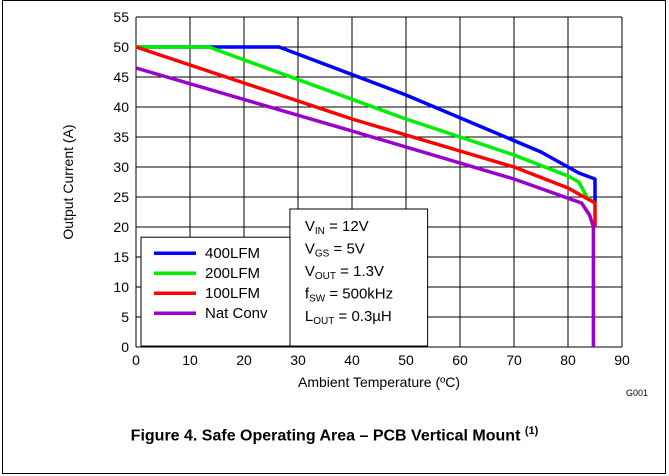  What do you see at coordinates (136, 360) in the screenshot?
I see `x-tick-label: 0` at bounding box center [136, 360].